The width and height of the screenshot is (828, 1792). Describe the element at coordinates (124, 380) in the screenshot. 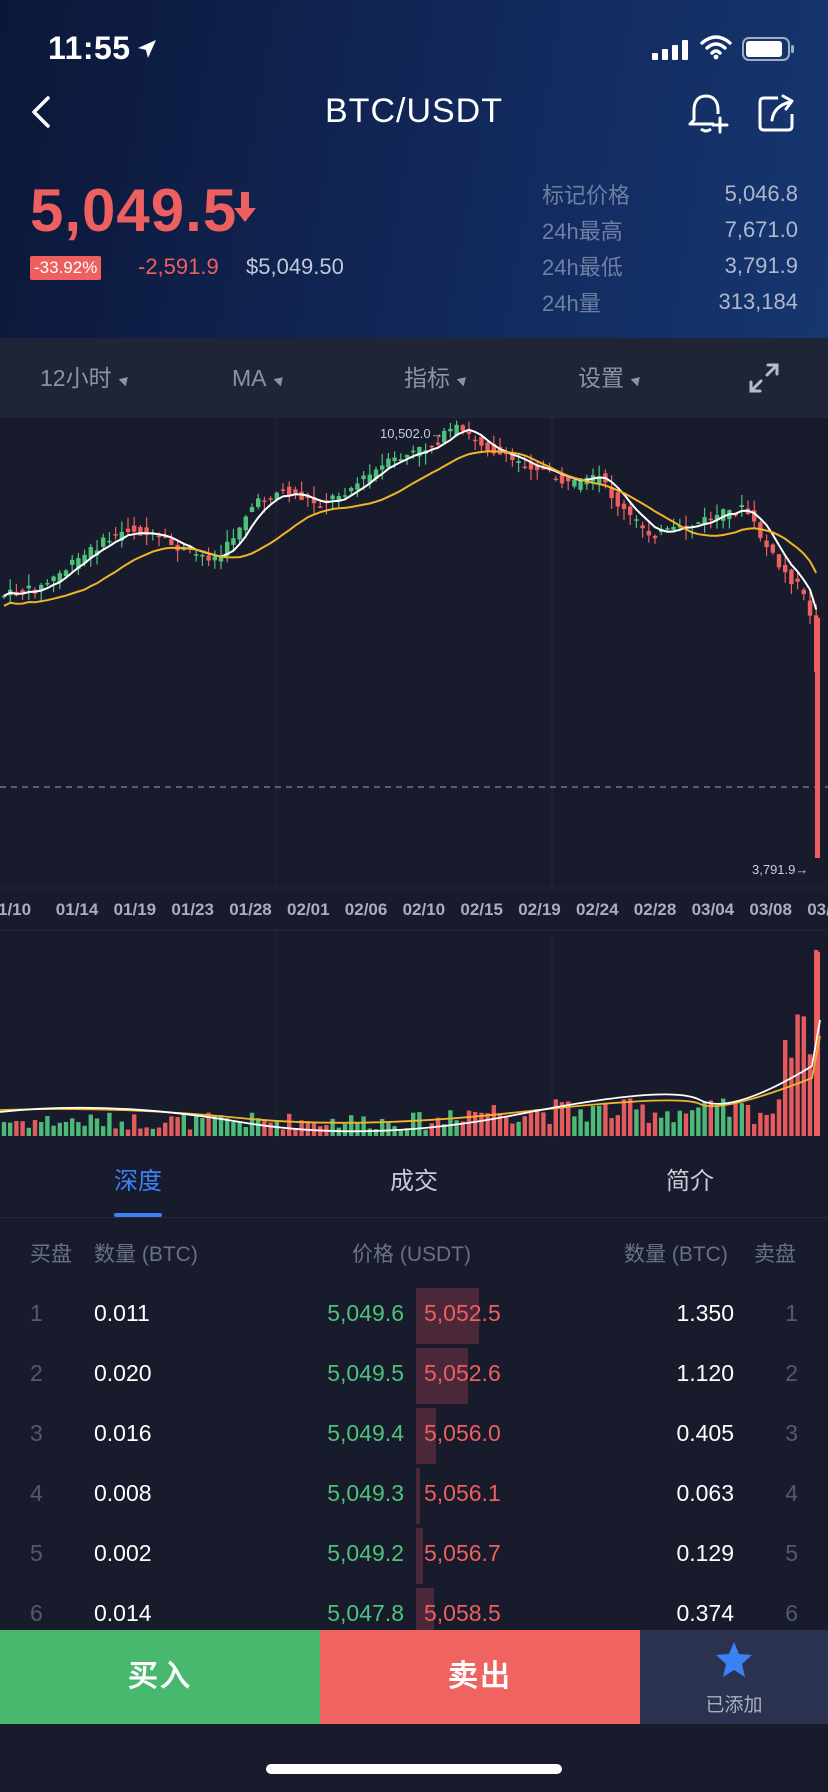

I see `dropdown-triangle-icon` at that location.